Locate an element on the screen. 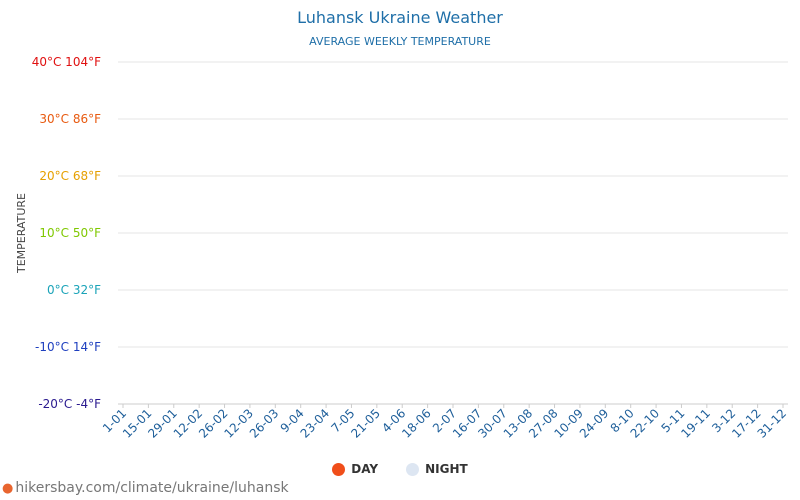  chart-legend: DAY NIGHT is located at coordinates (400, 469).